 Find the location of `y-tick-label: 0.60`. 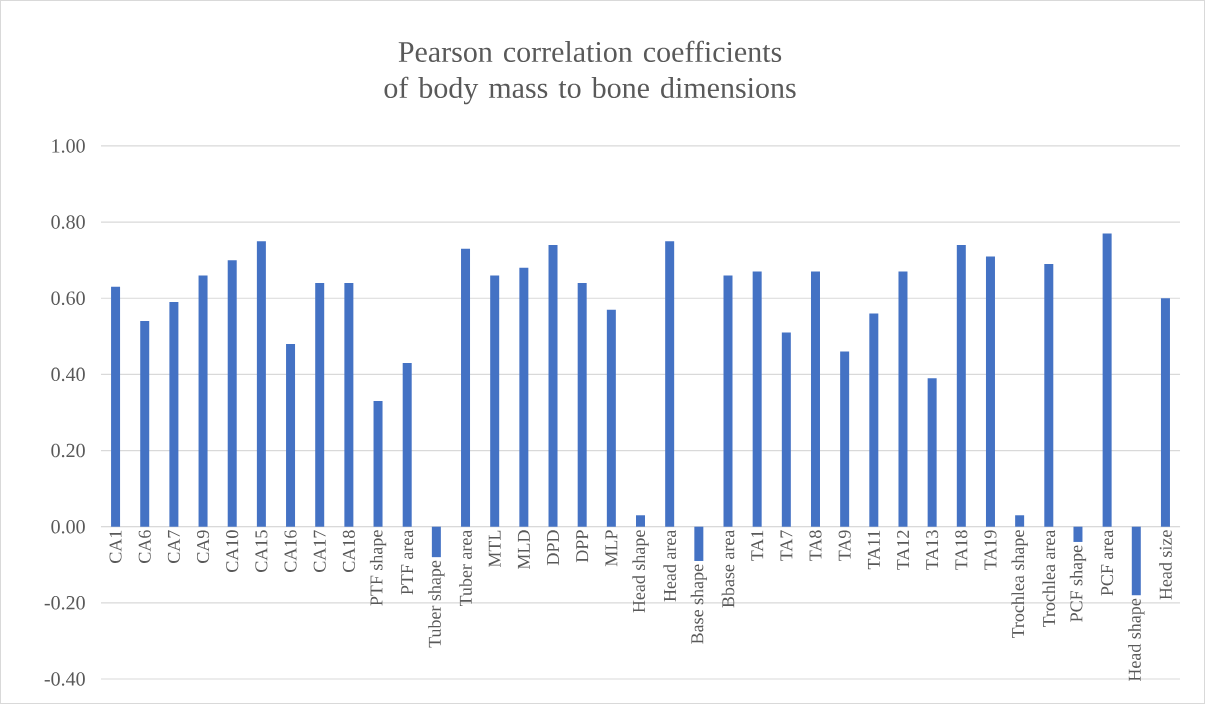

y-tick-label: 0.60 is located at coordinates (68, 298).